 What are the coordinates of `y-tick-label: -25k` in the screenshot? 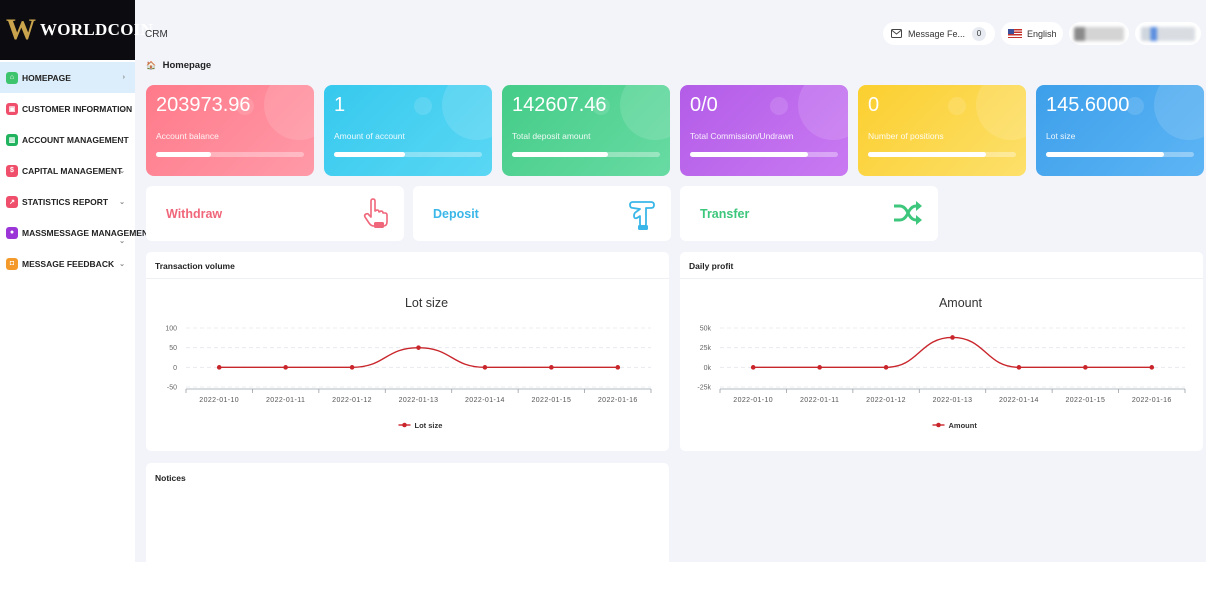 It's located at (704, 388).